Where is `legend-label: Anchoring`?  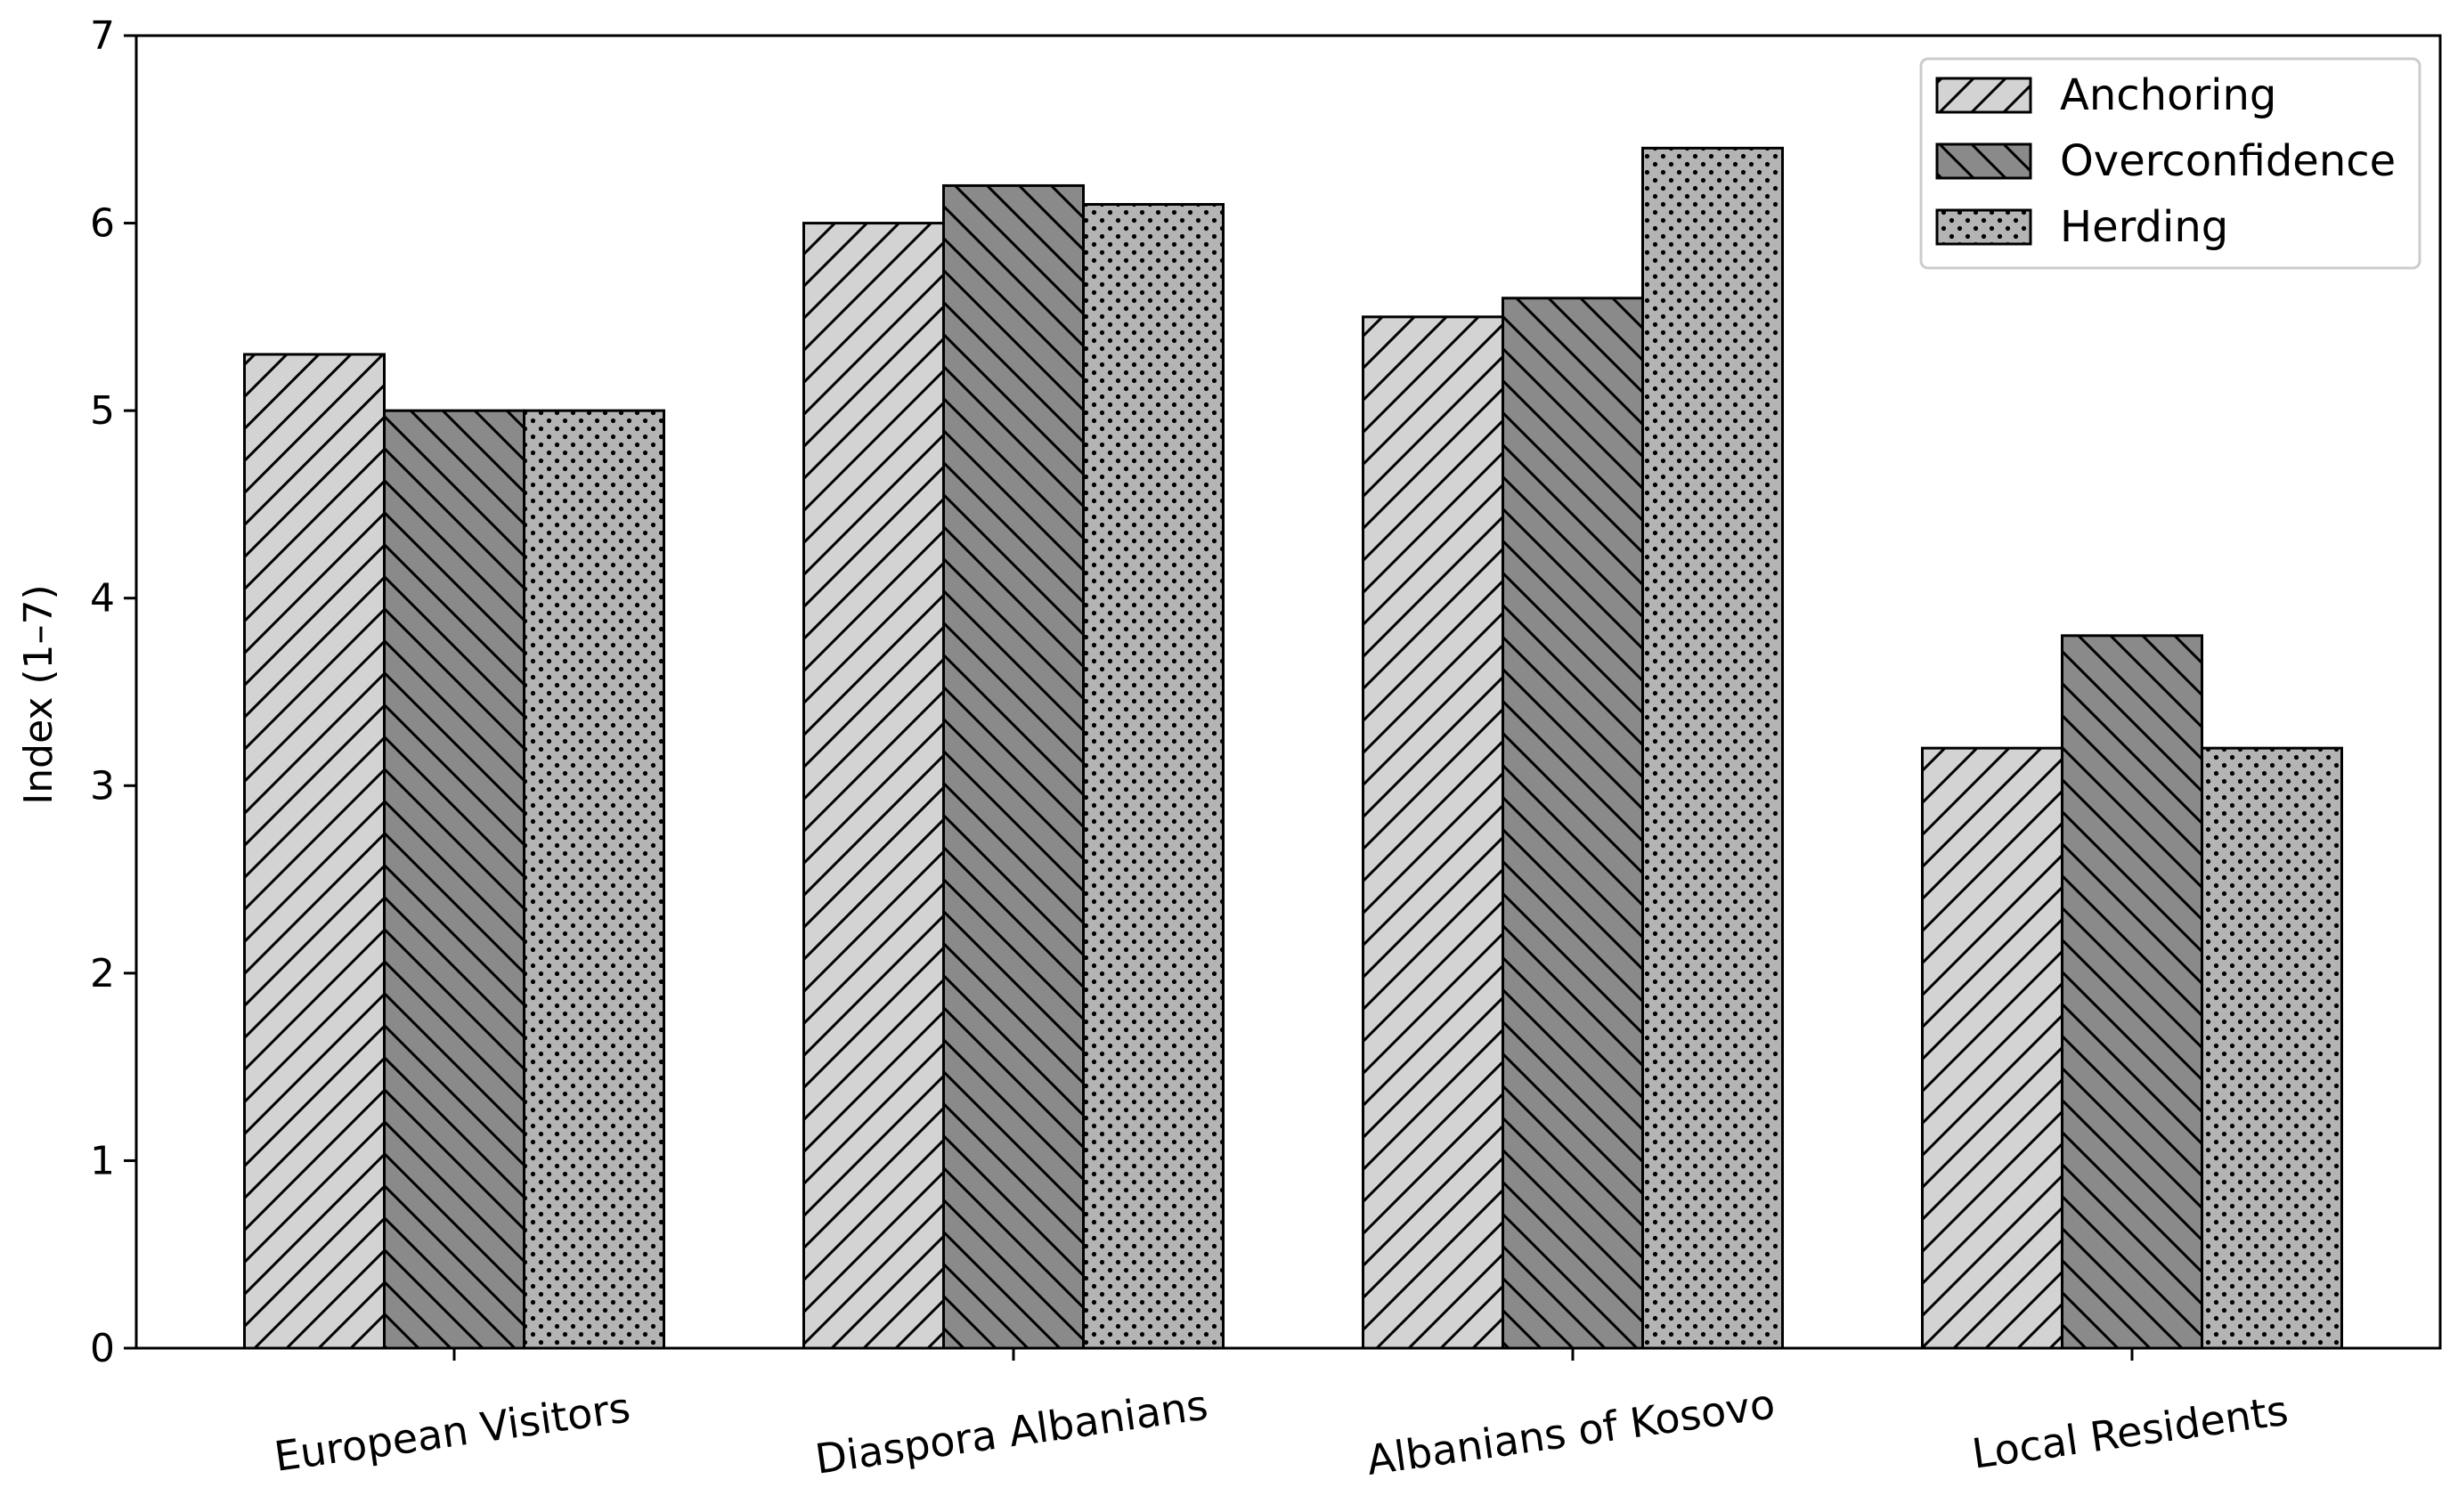
legend-label: Anchoring is located at coordinates (2168, 95).